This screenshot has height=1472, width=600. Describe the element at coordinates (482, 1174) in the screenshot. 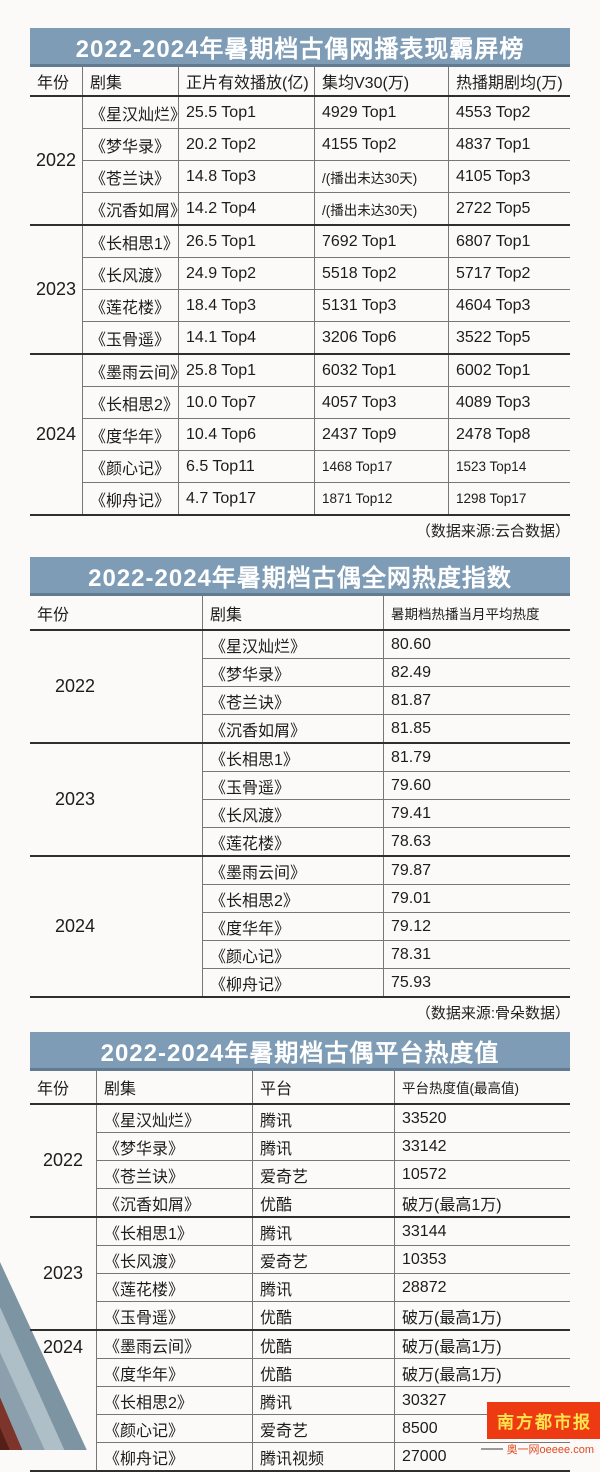

I see `data-value: 10572` at that location.